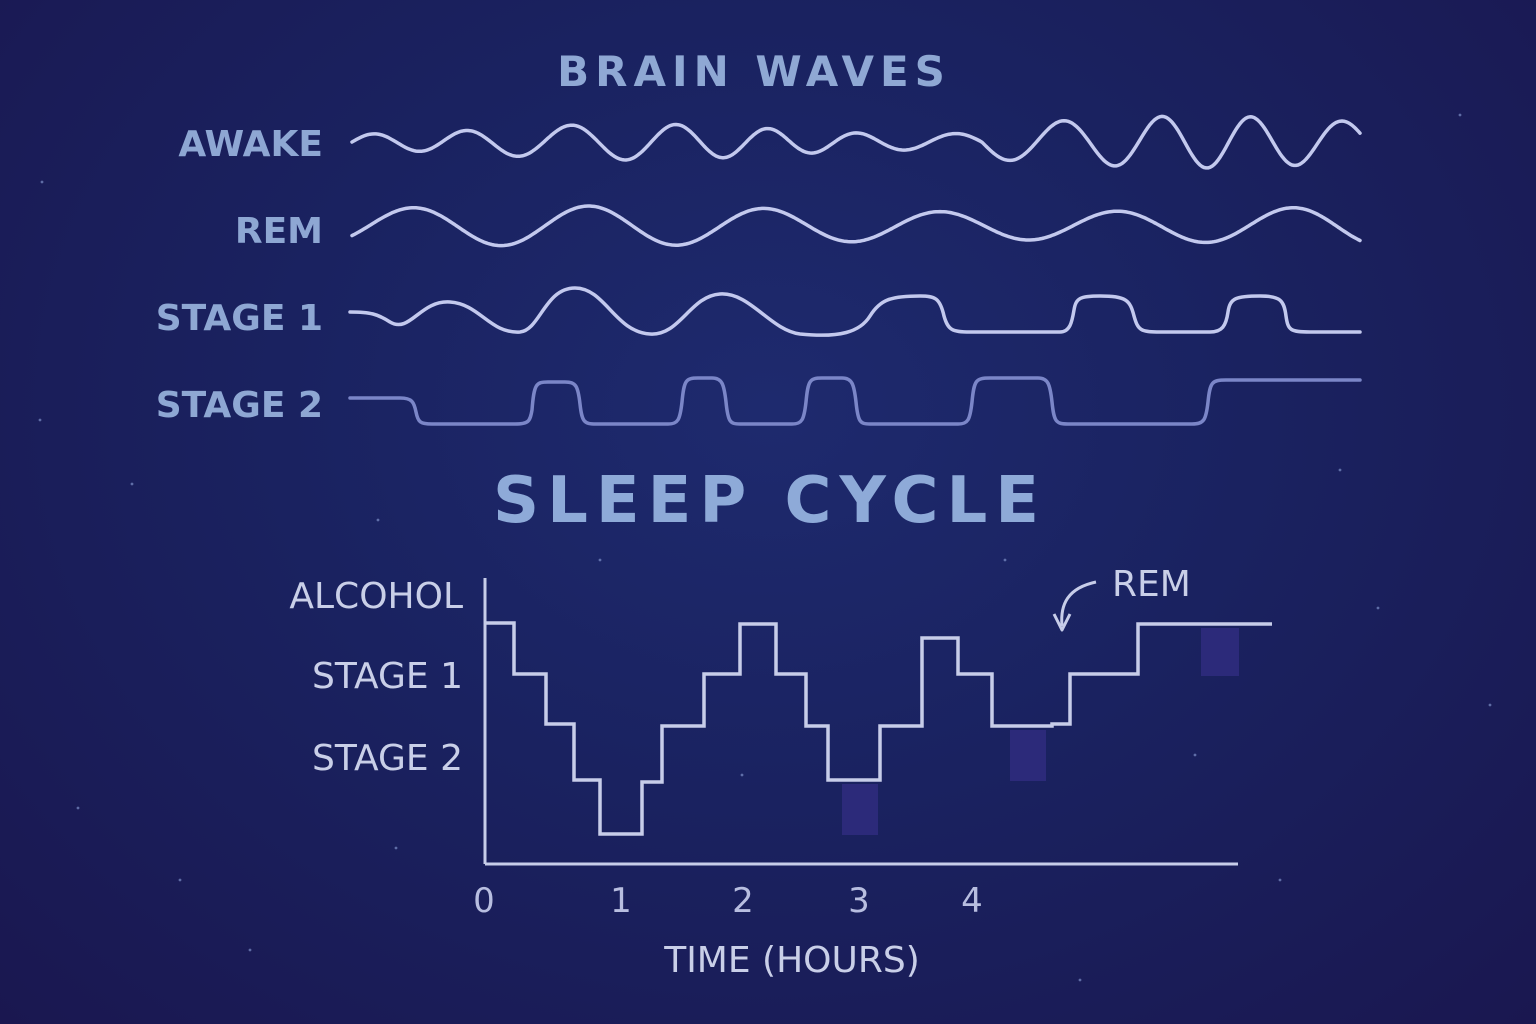 The image size is (1536, 1024). I want to click on sleep-cycle-step-line, so click(879, 728).